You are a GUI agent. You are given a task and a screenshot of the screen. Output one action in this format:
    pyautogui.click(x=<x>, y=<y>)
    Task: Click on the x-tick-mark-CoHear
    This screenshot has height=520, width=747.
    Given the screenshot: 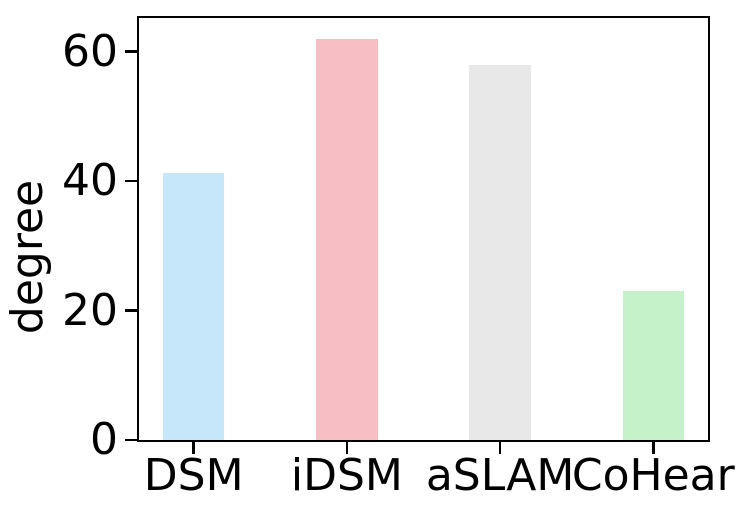 What is the action you would take?
    pyautogui.click(x=653, y=448)
    